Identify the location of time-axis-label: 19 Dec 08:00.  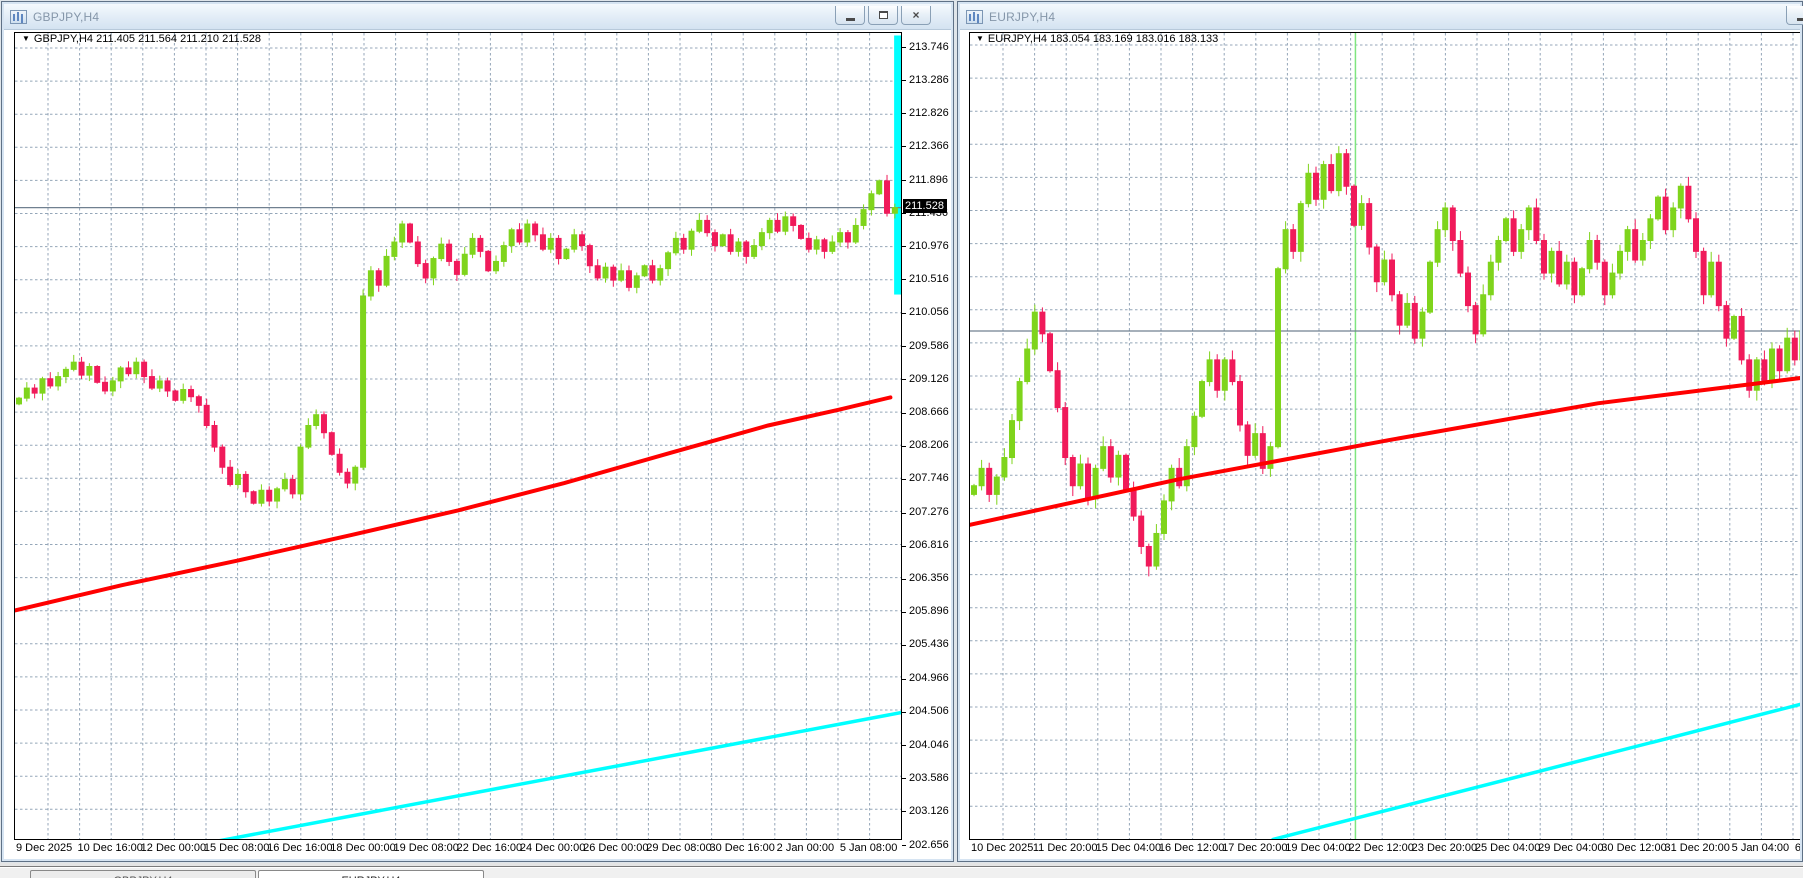
(426, 848).